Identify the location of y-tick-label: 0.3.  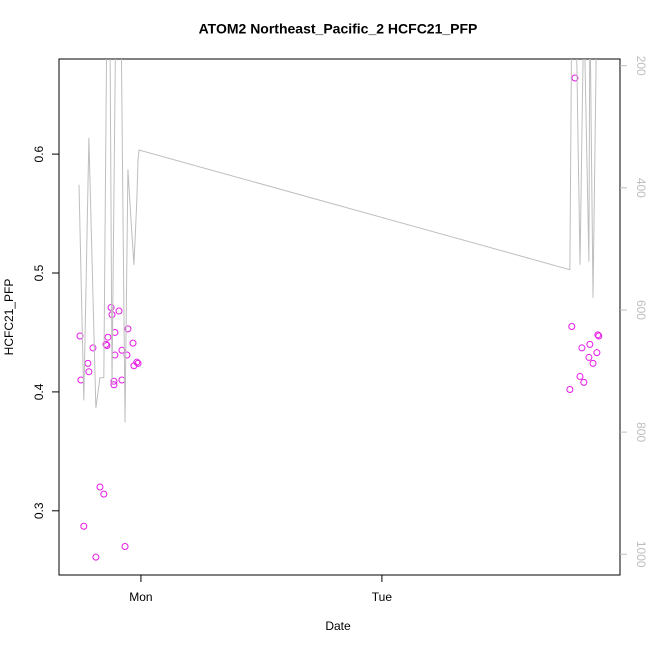
(39, 510).